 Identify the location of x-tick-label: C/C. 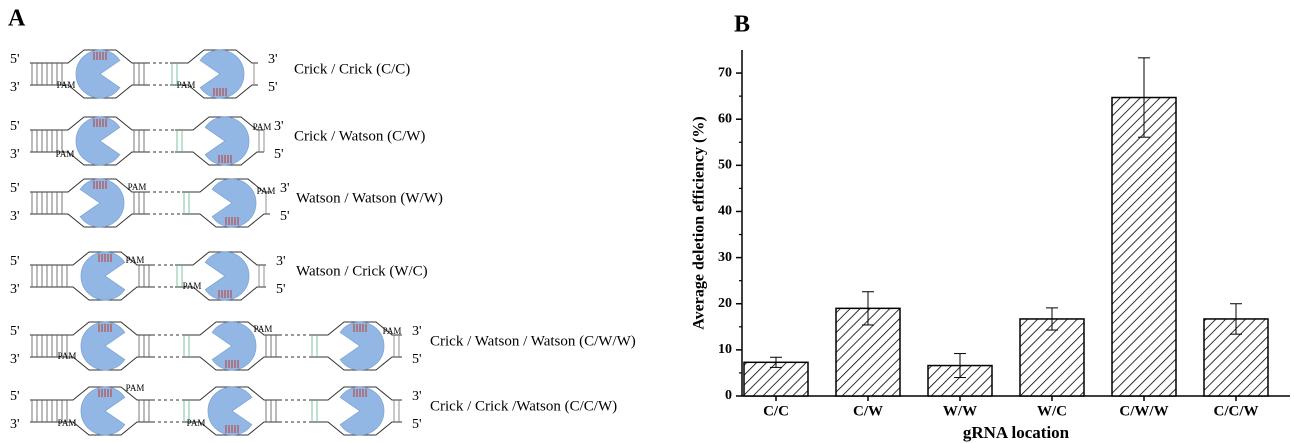
(776, 411).